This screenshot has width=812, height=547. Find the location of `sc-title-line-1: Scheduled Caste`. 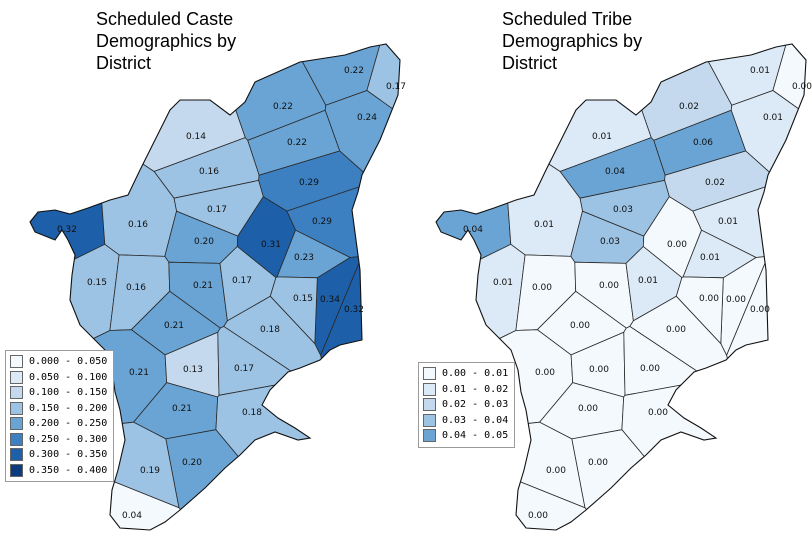

sc-title-line-1: Scheduled Caste is located at coordinates (165, 19).